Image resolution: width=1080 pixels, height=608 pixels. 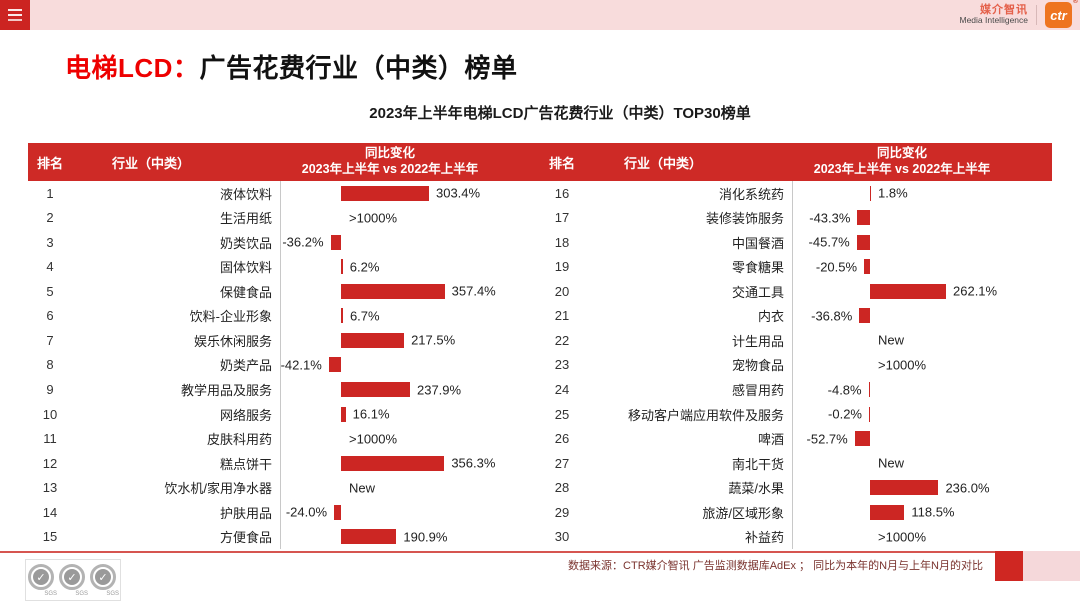 What do you see at coordinates (757, 292) in the screenshot?
I see `industry-name: 交通工具` at bounding box center [757, 292].